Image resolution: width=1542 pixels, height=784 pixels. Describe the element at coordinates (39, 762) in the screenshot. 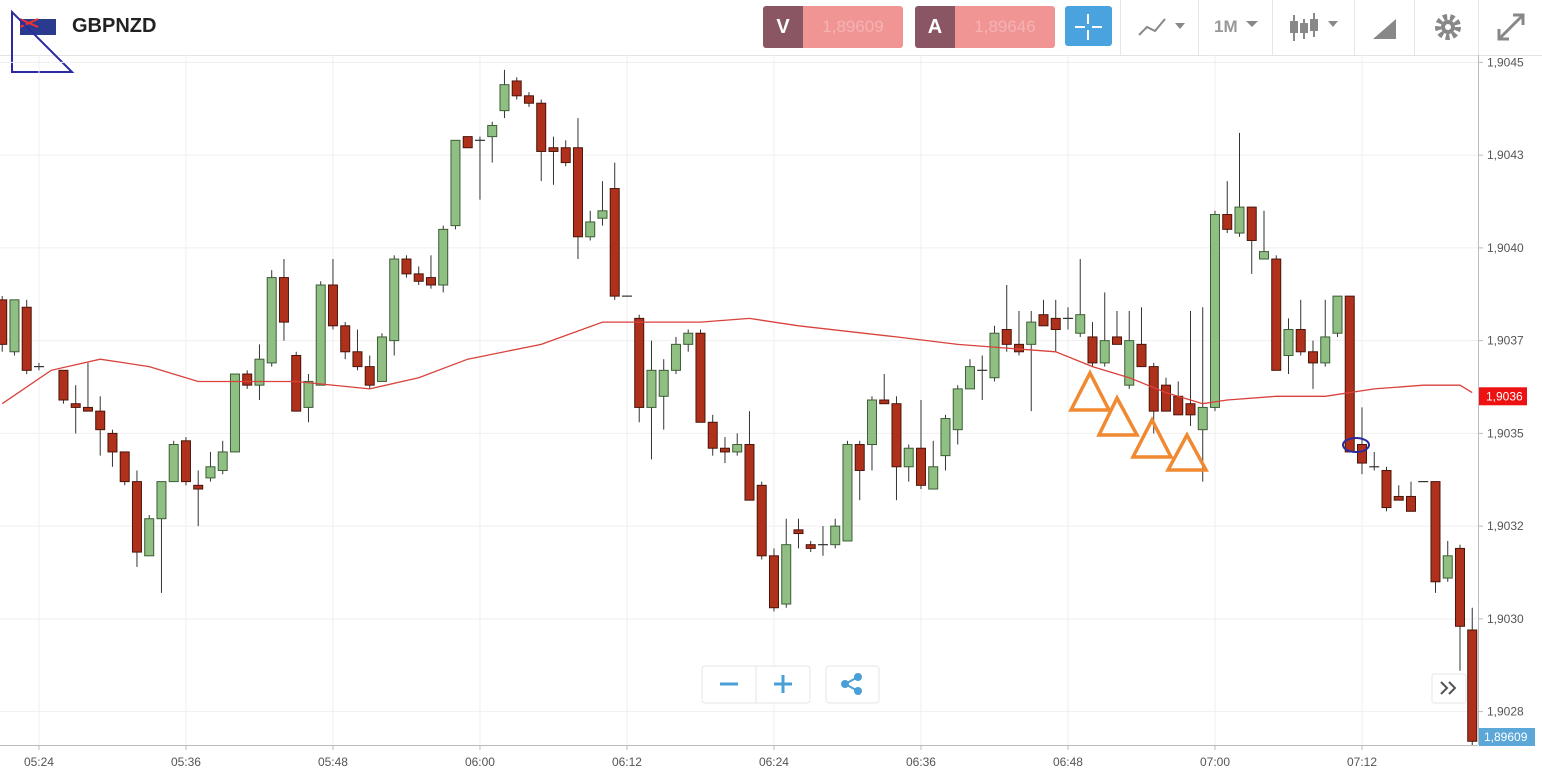

I see `x-tick-label: 05:24` at that location.